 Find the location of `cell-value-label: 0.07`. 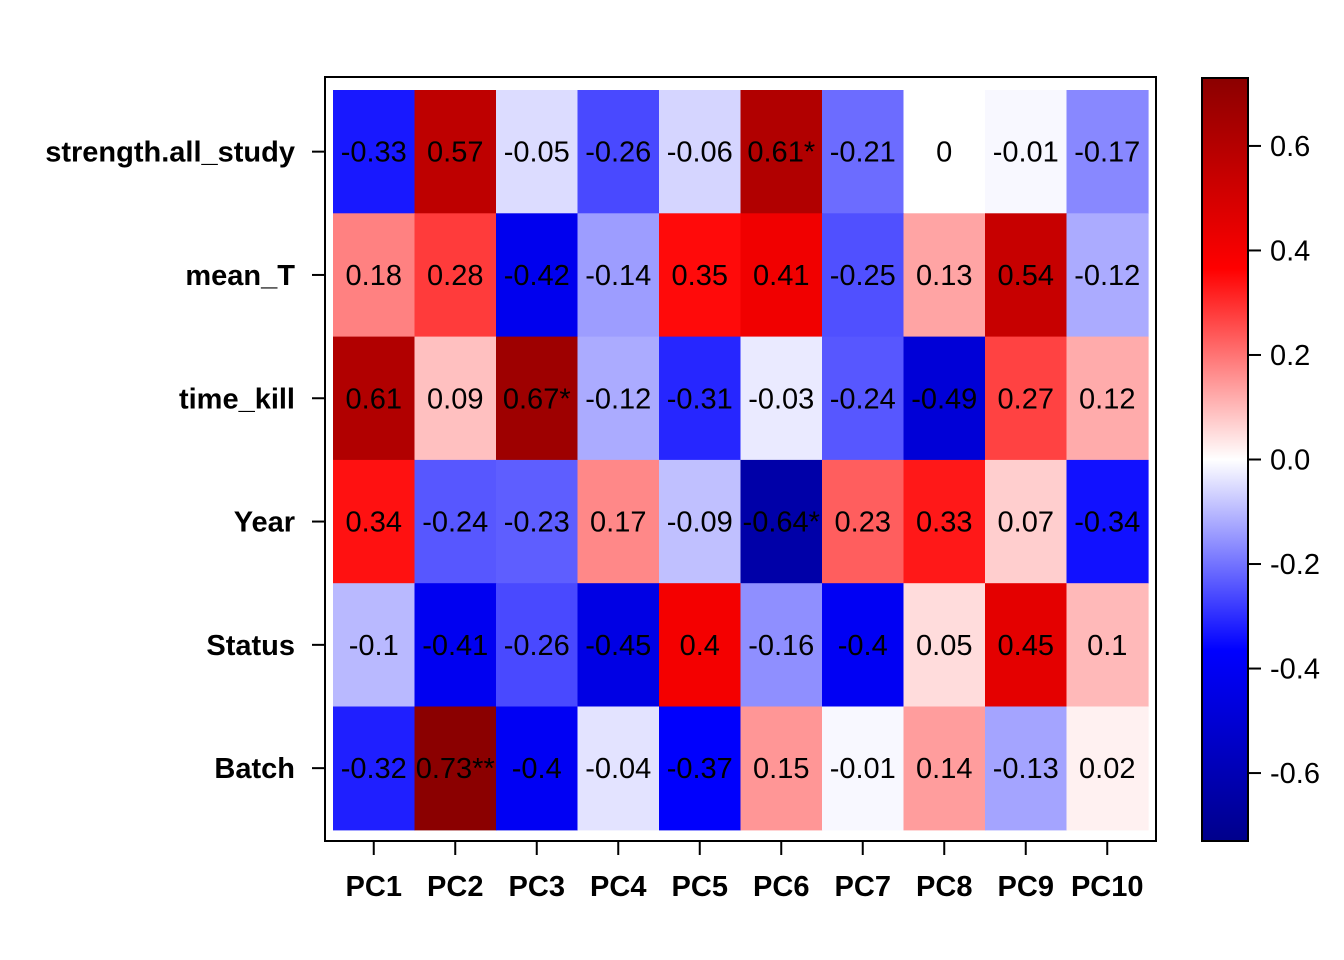

cell-value-label: 0.07 is located at coordinates (1026, 523).